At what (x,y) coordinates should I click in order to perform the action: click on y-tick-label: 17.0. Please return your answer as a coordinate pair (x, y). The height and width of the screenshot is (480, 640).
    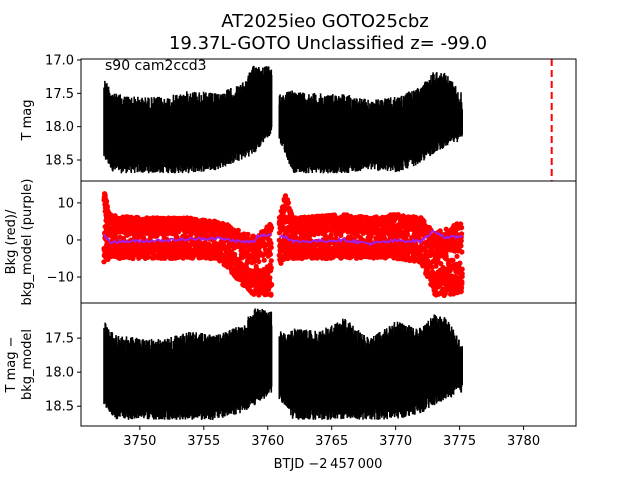
    Looking at the image, I should click on (59, 61).